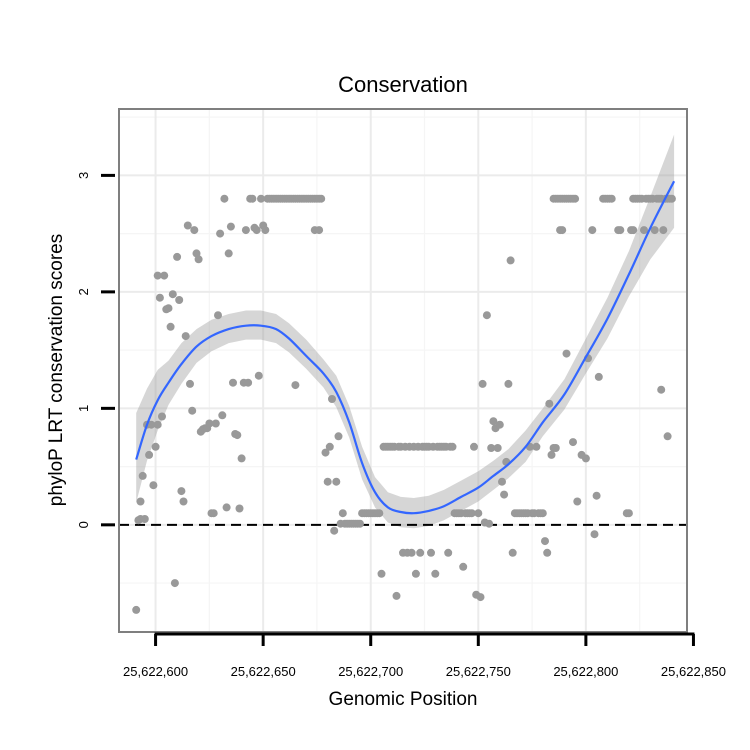 This screenshot has height=750, width=750. Describe the element at coordinates (83, 291) in the screenshot. I see `y-tick-label: 2` at that location.